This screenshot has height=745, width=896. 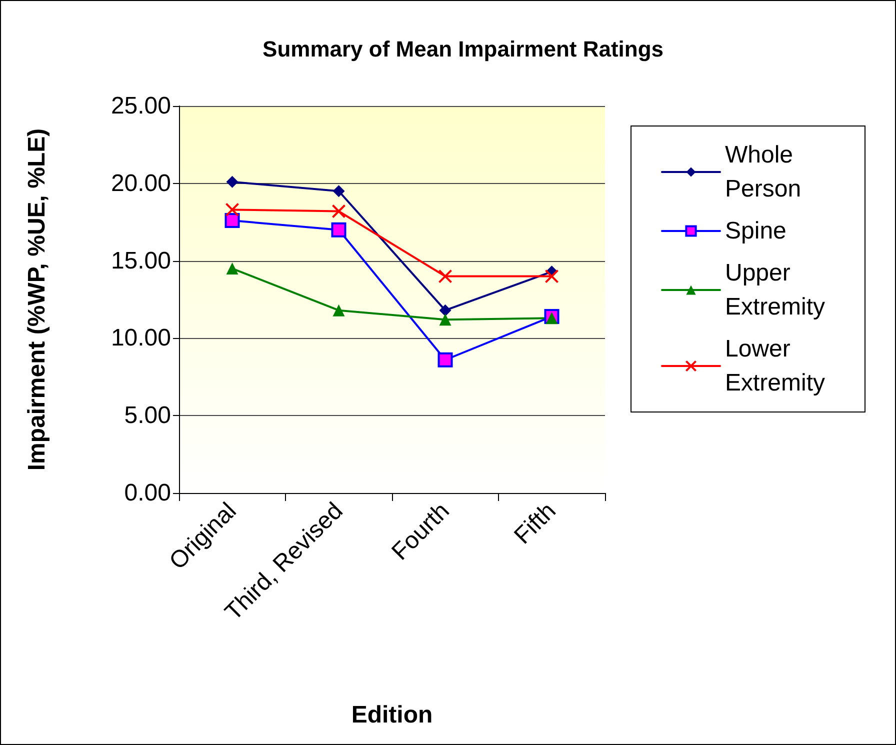 What do you see at coordinates (463, 49) in the screenshot?
I see `chart-title: Summary of Mean Impairment Ratings` at bounding box center [463, 49].